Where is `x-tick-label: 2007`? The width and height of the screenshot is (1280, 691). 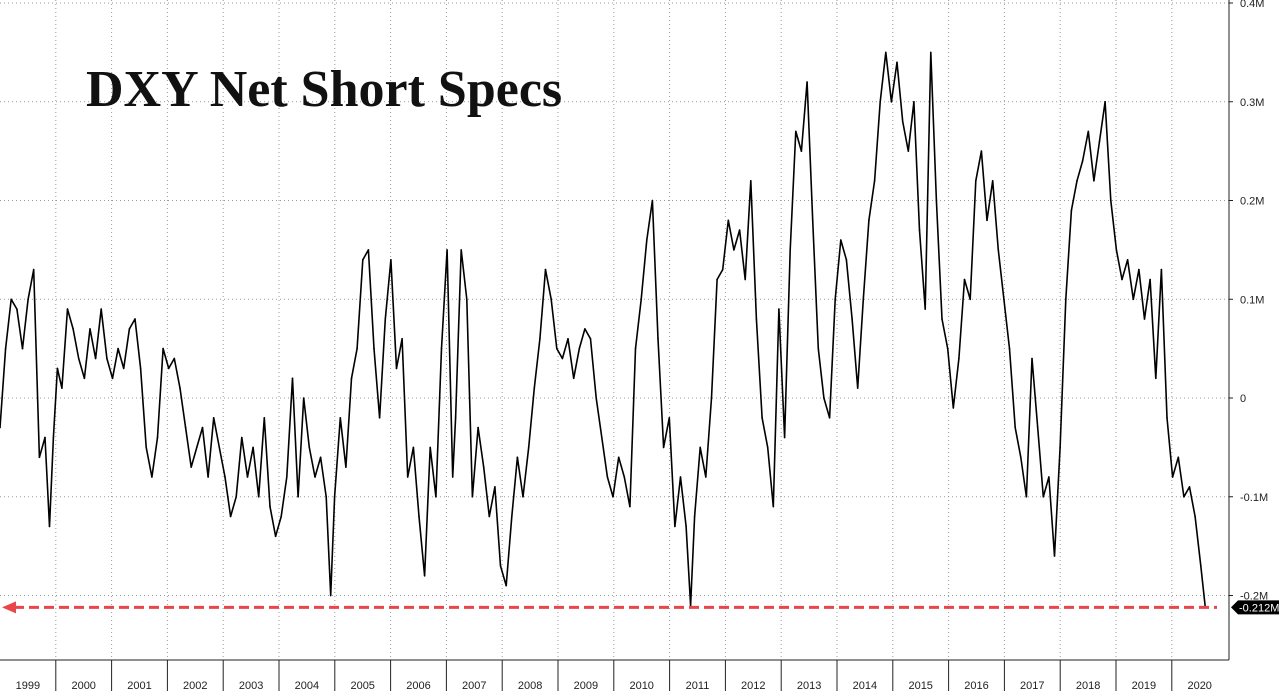 x-tick-label: 2007 is located at coordinates (474, 685).